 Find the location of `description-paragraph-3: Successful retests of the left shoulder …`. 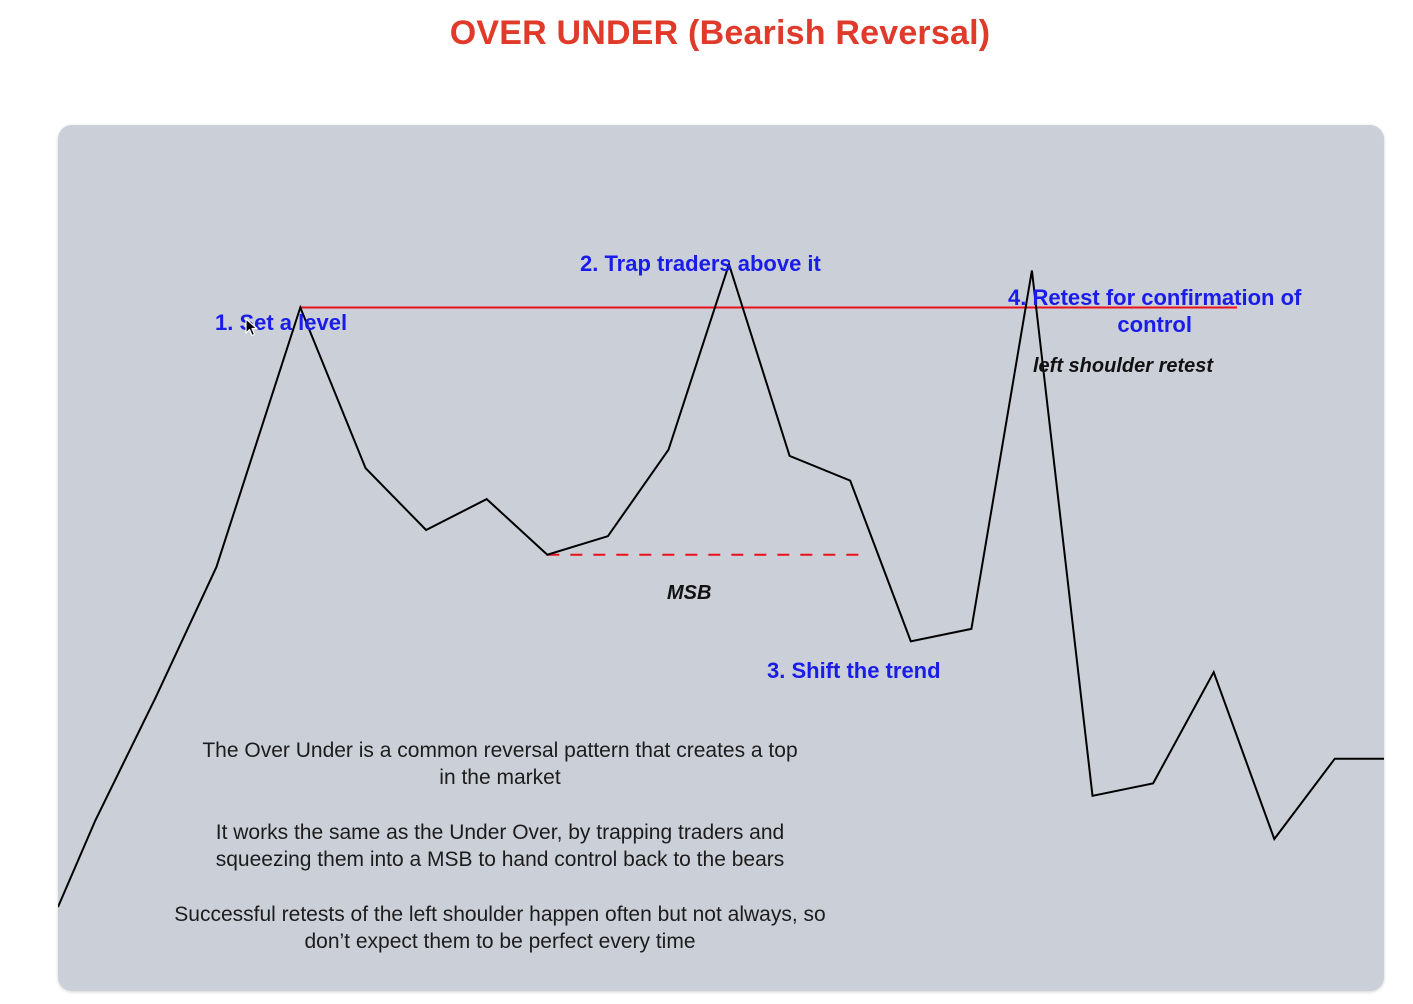

description-paragraph-3: Successful retests of the left shoulder … is located at coordinates (500, 928).